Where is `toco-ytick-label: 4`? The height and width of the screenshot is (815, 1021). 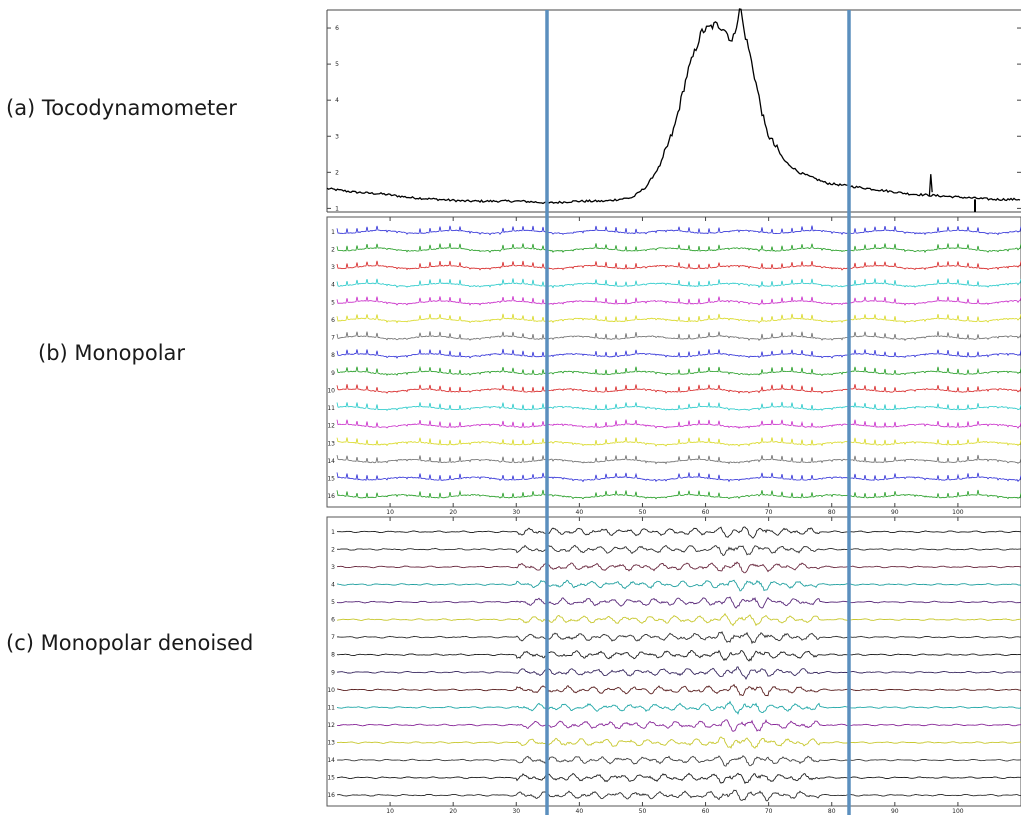 toco-ytick-label: 4 is located at coordinates (337, 100).